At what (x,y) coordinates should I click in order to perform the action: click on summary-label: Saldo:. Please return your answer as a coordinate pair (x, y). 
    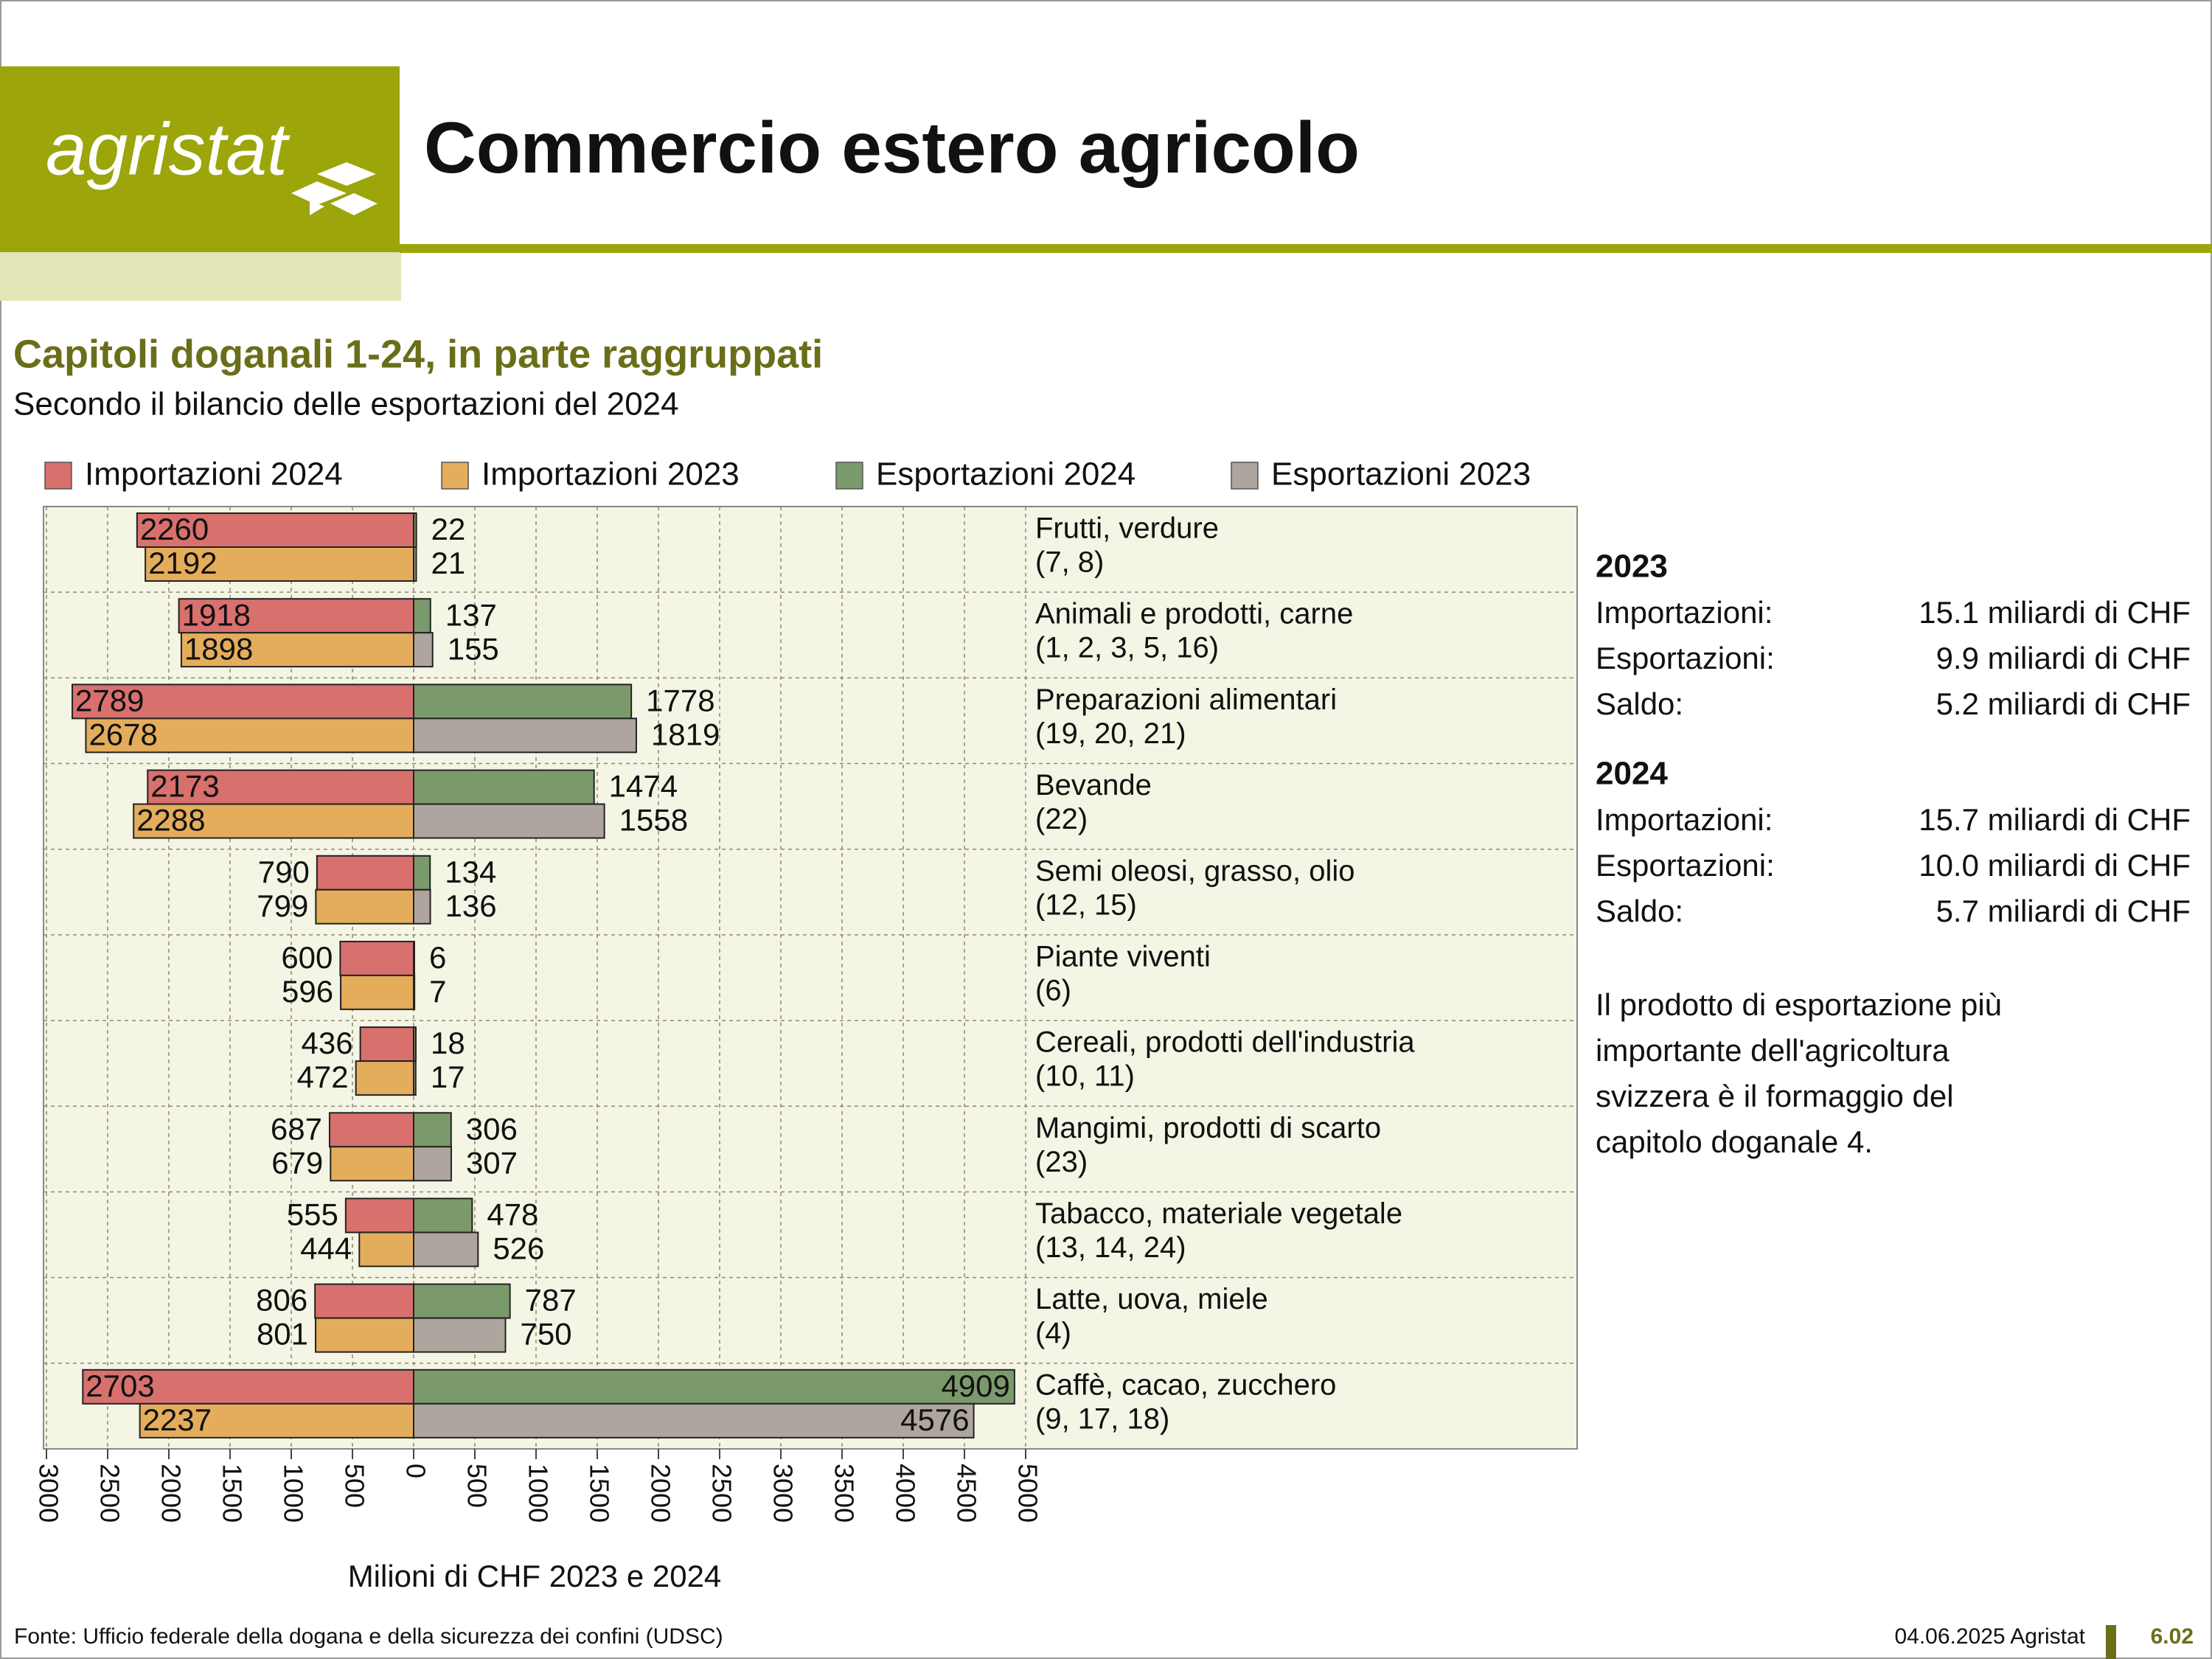
    Looking at the image, I should click on (1639, 703).